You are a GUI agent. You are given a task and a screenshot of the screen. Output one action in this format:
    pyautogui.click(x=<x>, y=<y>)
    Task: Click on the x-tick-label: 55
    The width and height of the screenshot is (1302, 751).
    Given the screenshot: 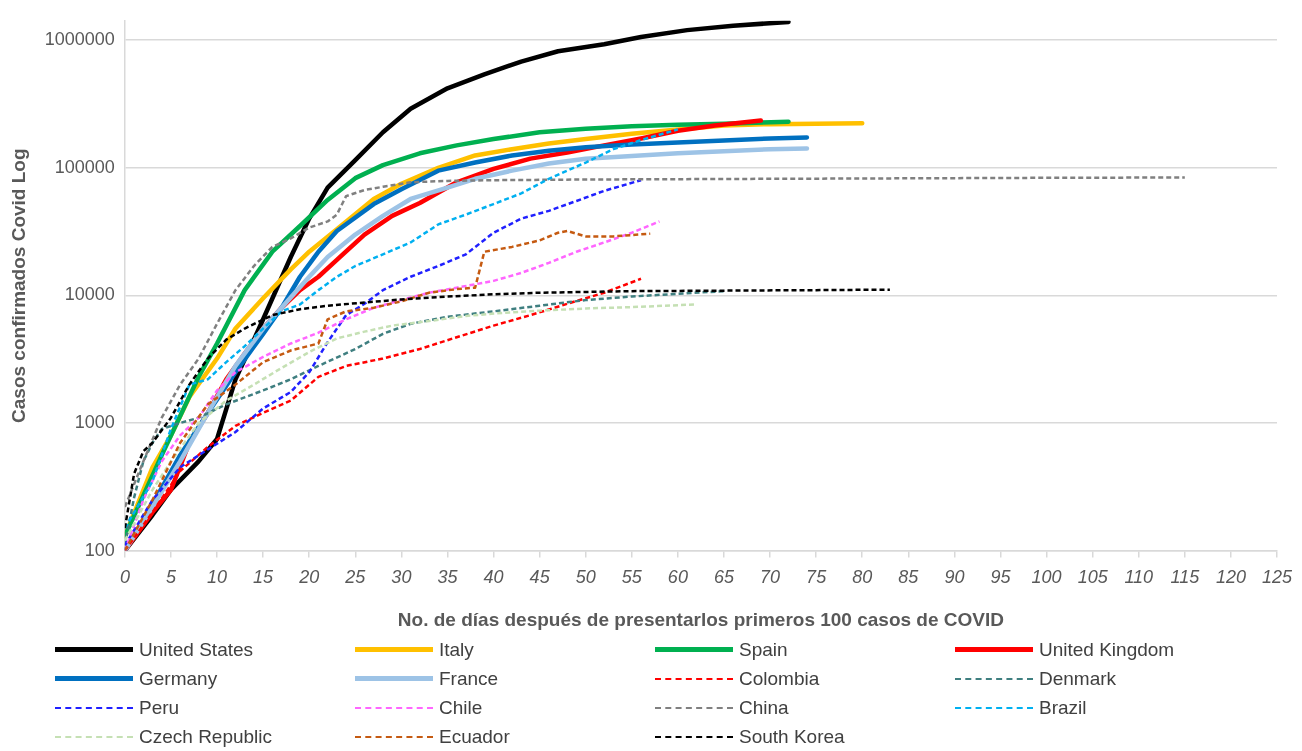 What is the action you would take?
    pyautogui.click(x=632, y=577)
    